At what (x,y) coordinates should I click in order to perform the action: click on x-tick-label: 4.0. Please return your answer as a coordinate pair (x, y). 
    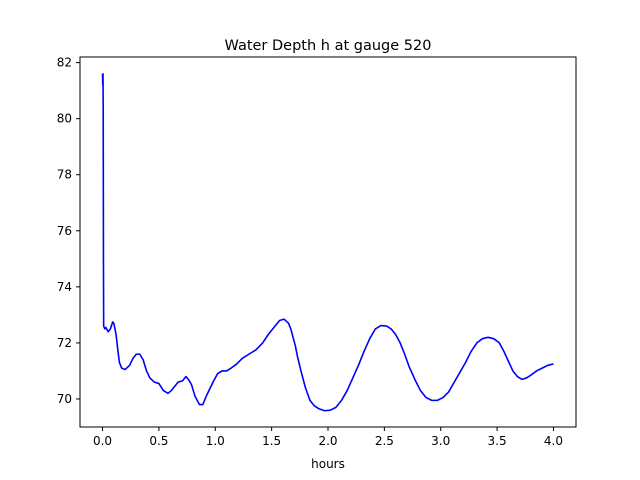
    Looking at the image, I should click on (553, 441).